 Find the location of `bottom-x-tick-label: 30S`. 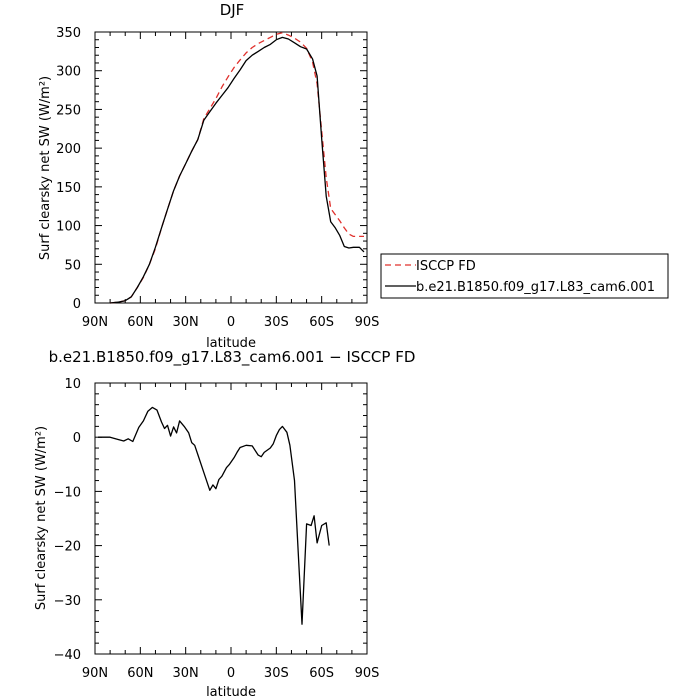

bottom-x-tick-label: 30S is located at coordinates (276, 673).